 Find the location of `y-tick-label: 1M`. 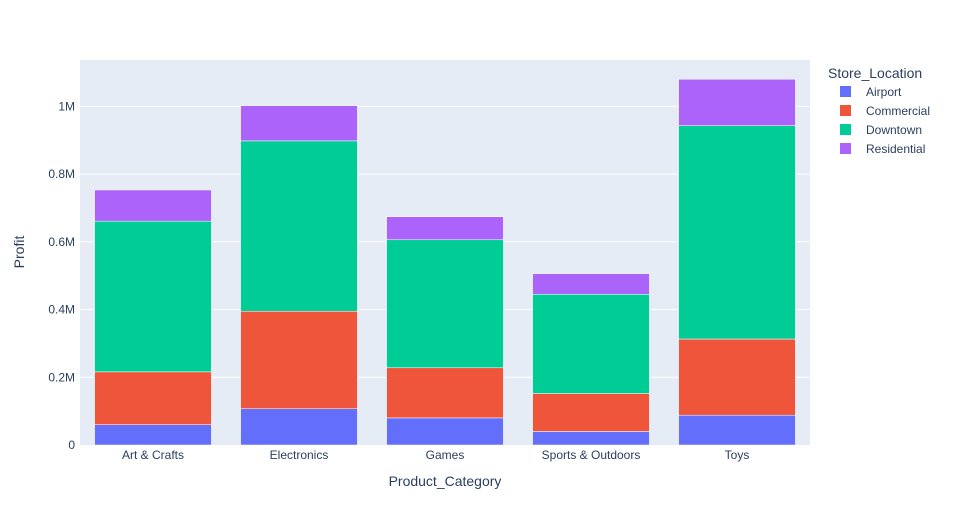

y-tick-label: 1M is located at coordinates (66, 106).